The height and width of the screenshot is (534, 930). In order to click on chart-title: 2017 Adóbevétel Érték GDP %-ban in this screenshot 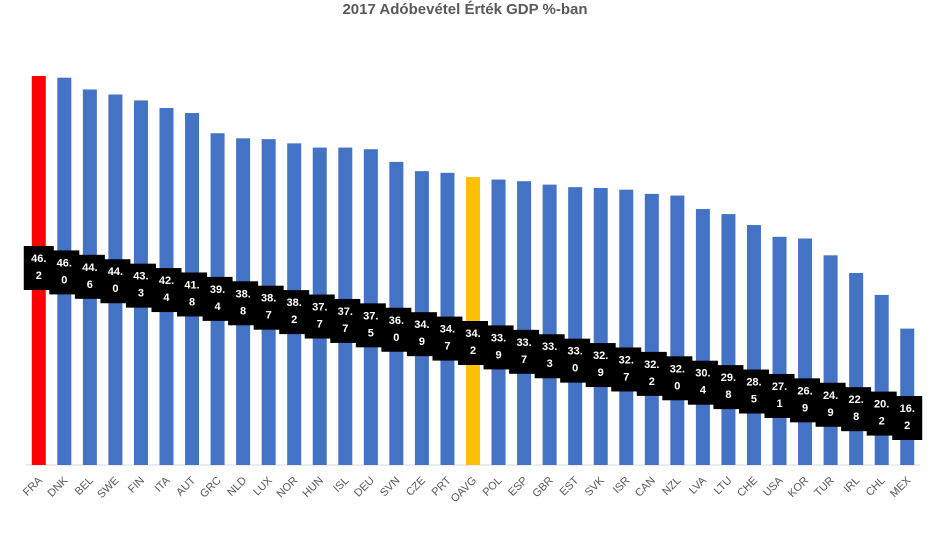, I will do `click(464, 9)`.